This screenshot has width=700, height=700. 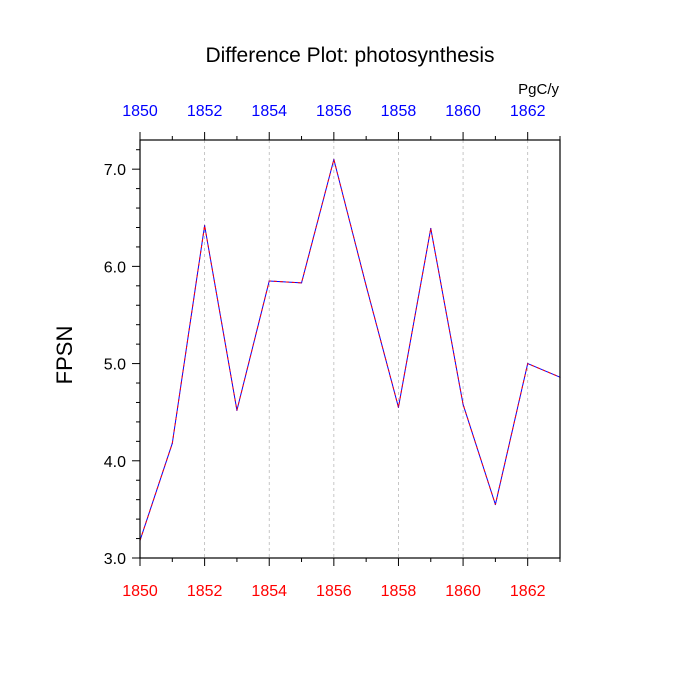 What do you see at coordinates (334, 111) in the screenshot?
I see `x-tick-label-top: 1856` at bounding box center [334, 111].